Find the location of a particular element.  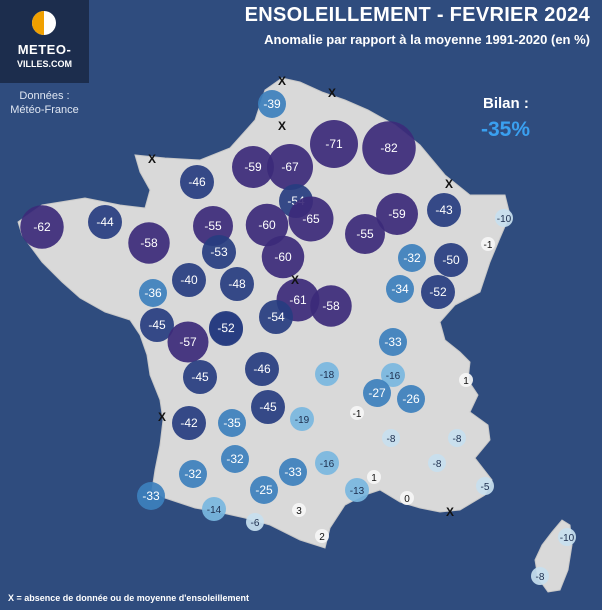

station-value: -8 is located at coordinates (437, 464).